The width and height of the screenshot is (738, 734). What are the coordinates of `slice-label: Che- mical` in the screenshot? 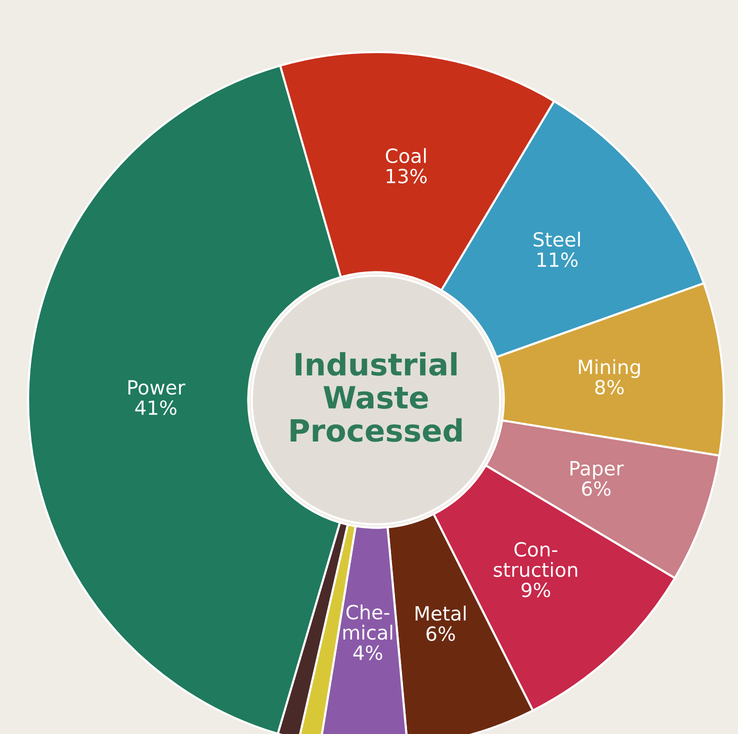 It's located at (367, 622).